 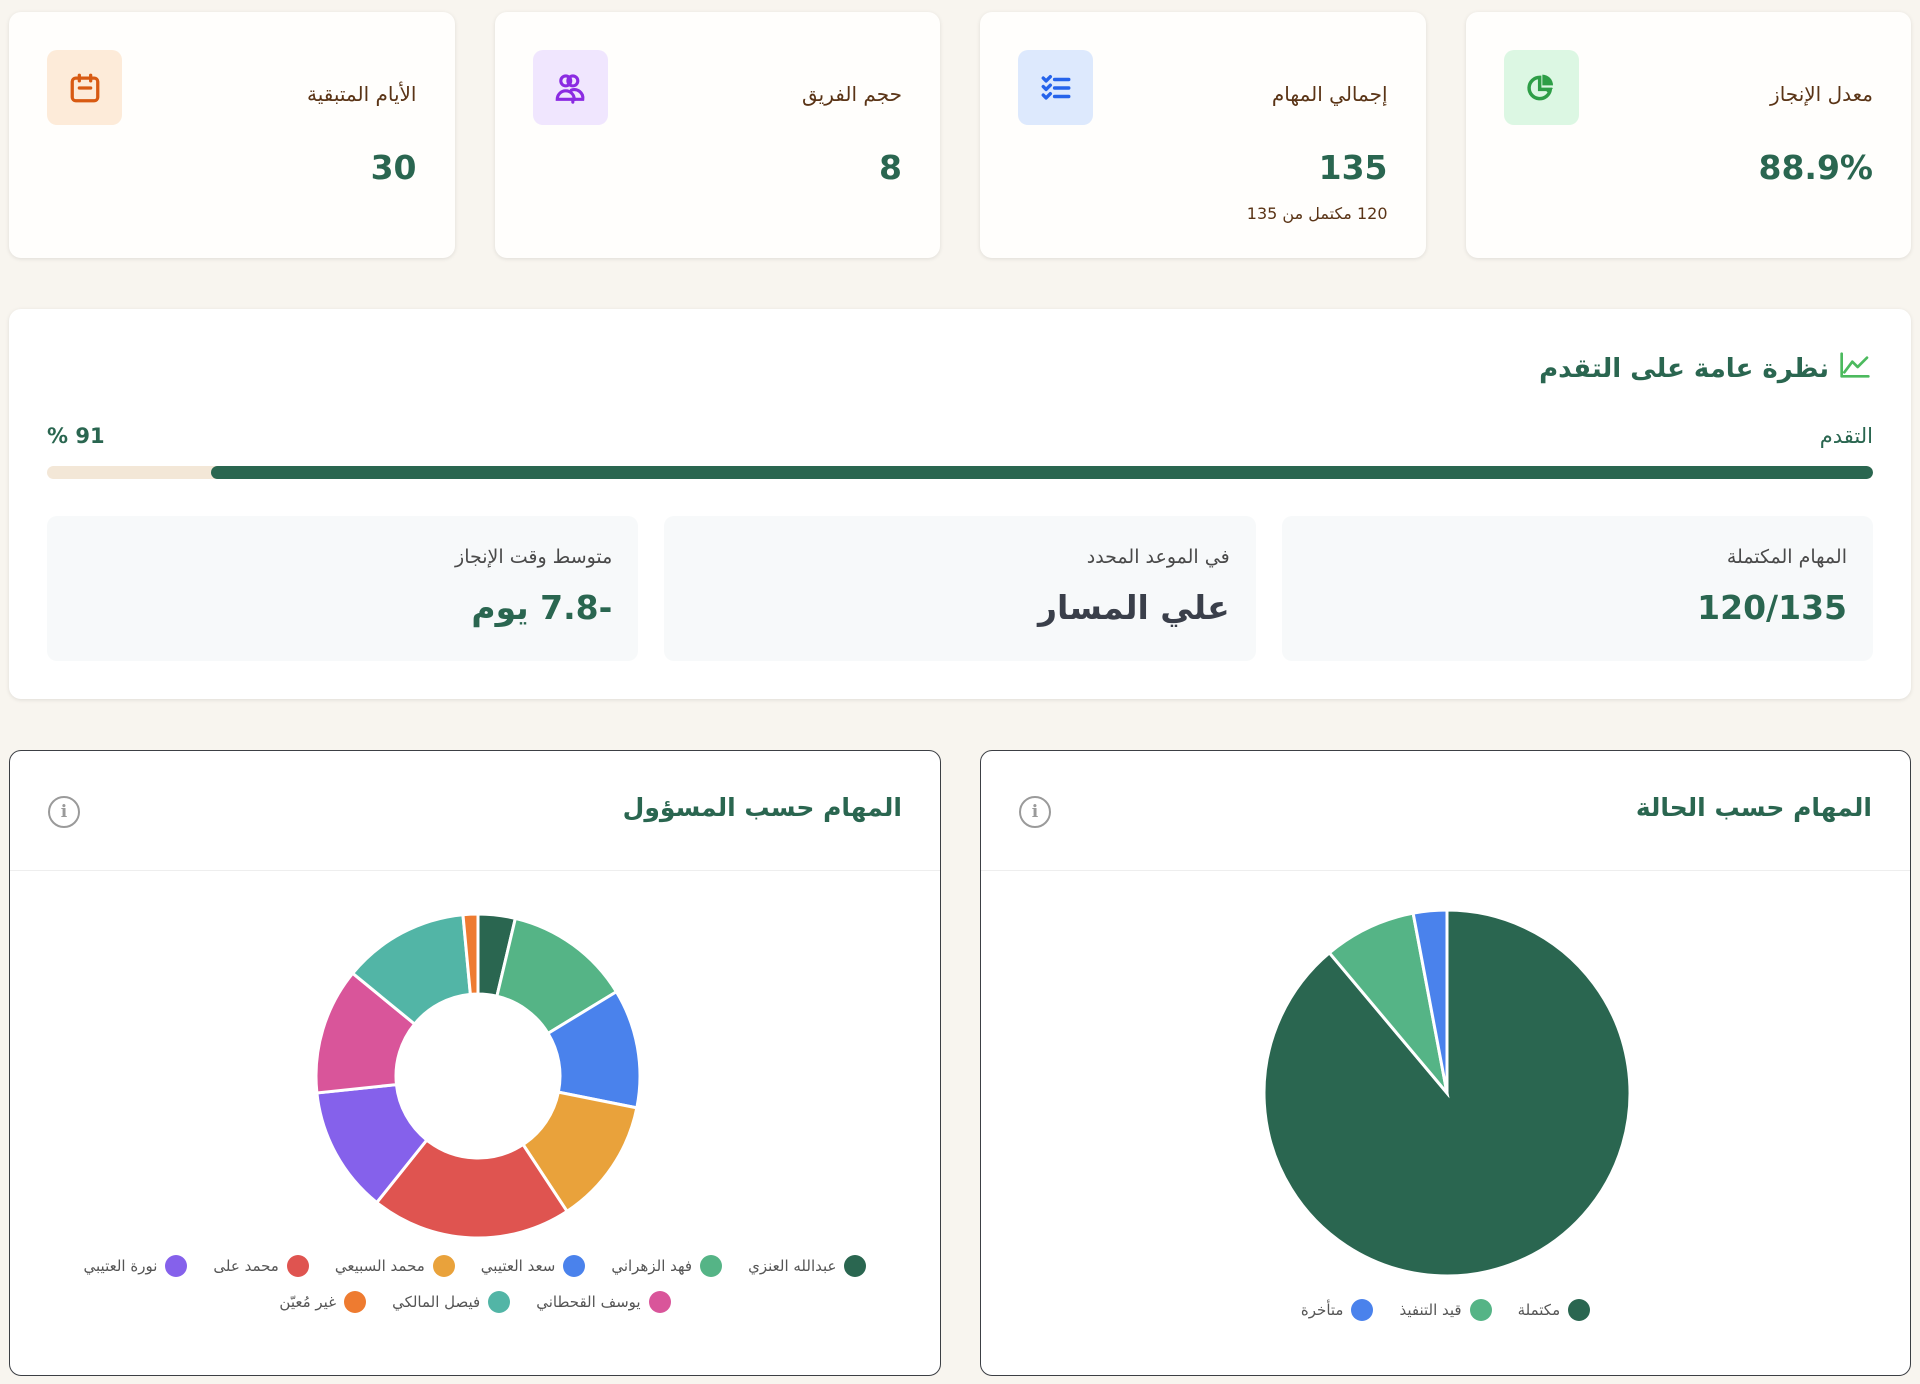 I want to click on assignee-donut-chart, so click(x=478, y=1076).